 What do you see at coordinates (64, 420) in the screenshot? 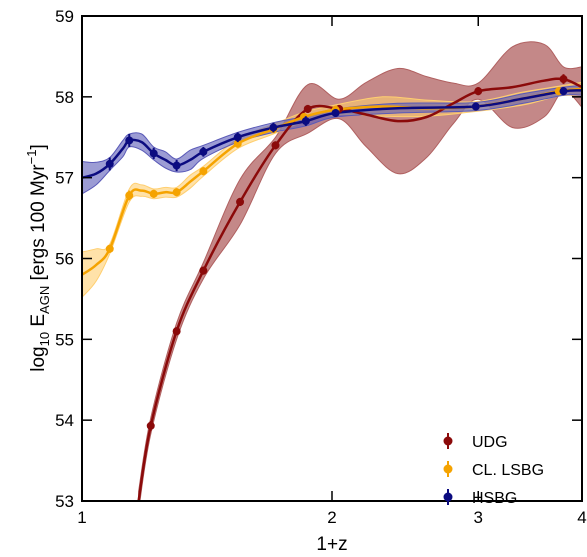
I see `y-tick-label: 54` at bounding box center [64, 420].